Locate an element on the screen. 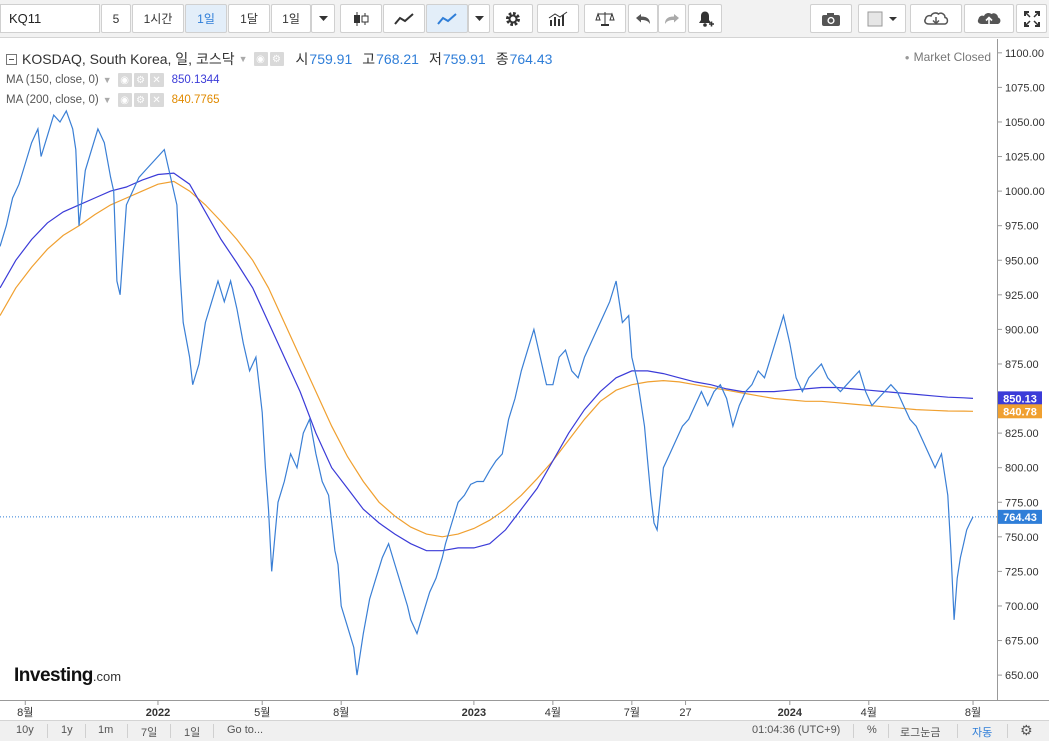 The image size is (1049, 741). settings-gear-icon is located at coordinates (513, 18).